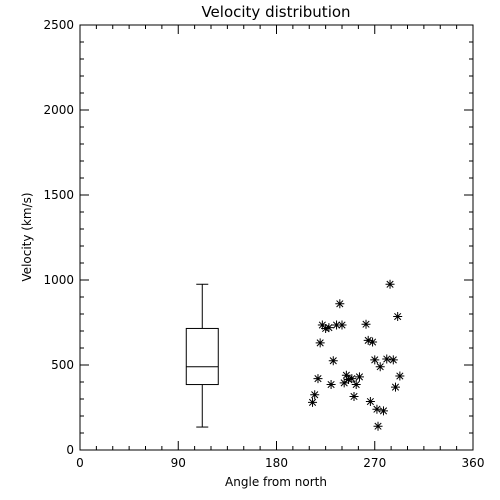  I want to click on boxplot-box, so click(202, 356).